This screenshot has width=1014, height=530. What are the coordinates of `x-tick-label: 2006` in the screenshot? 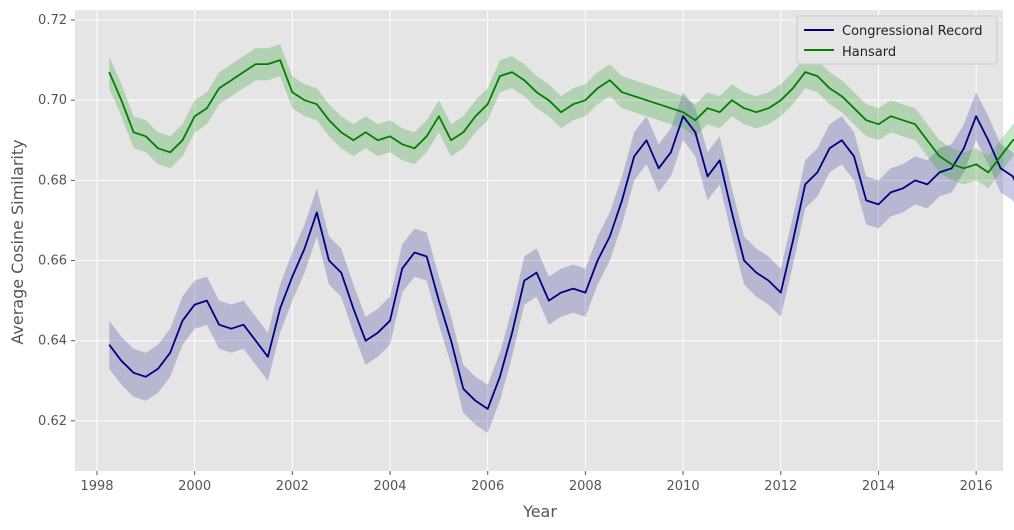 It's located at (487, 486).